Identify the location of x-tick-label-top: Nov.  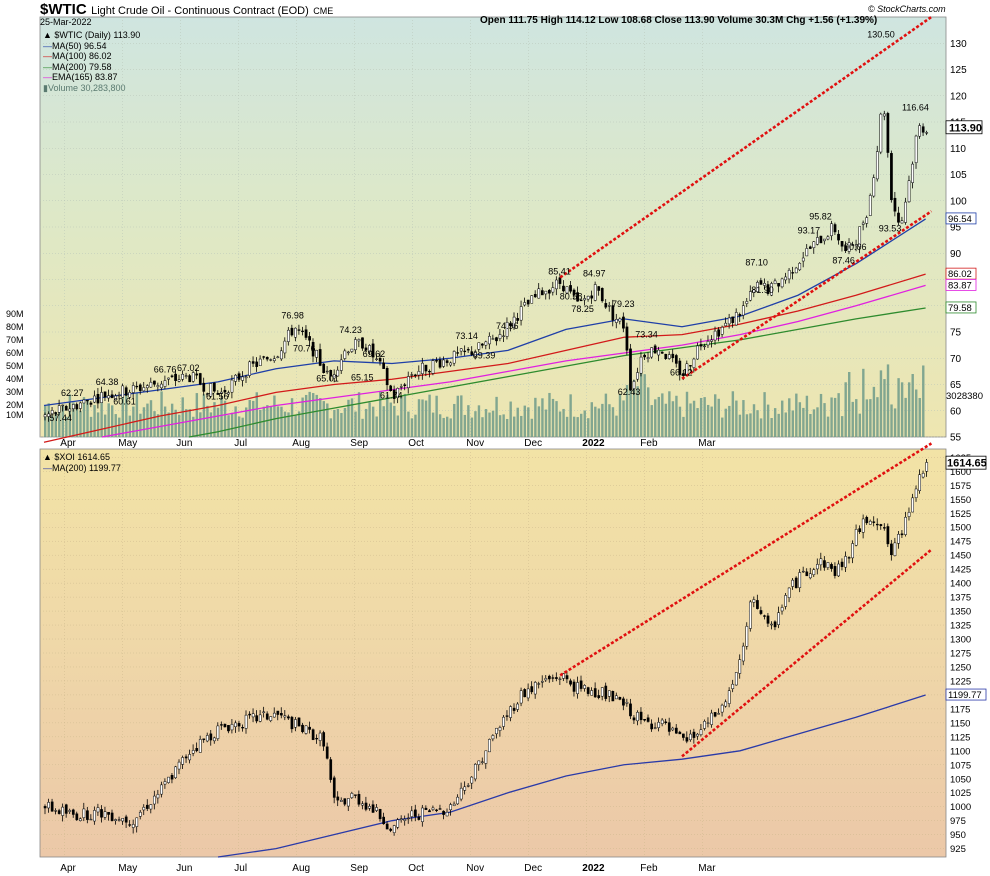
(475, 443).